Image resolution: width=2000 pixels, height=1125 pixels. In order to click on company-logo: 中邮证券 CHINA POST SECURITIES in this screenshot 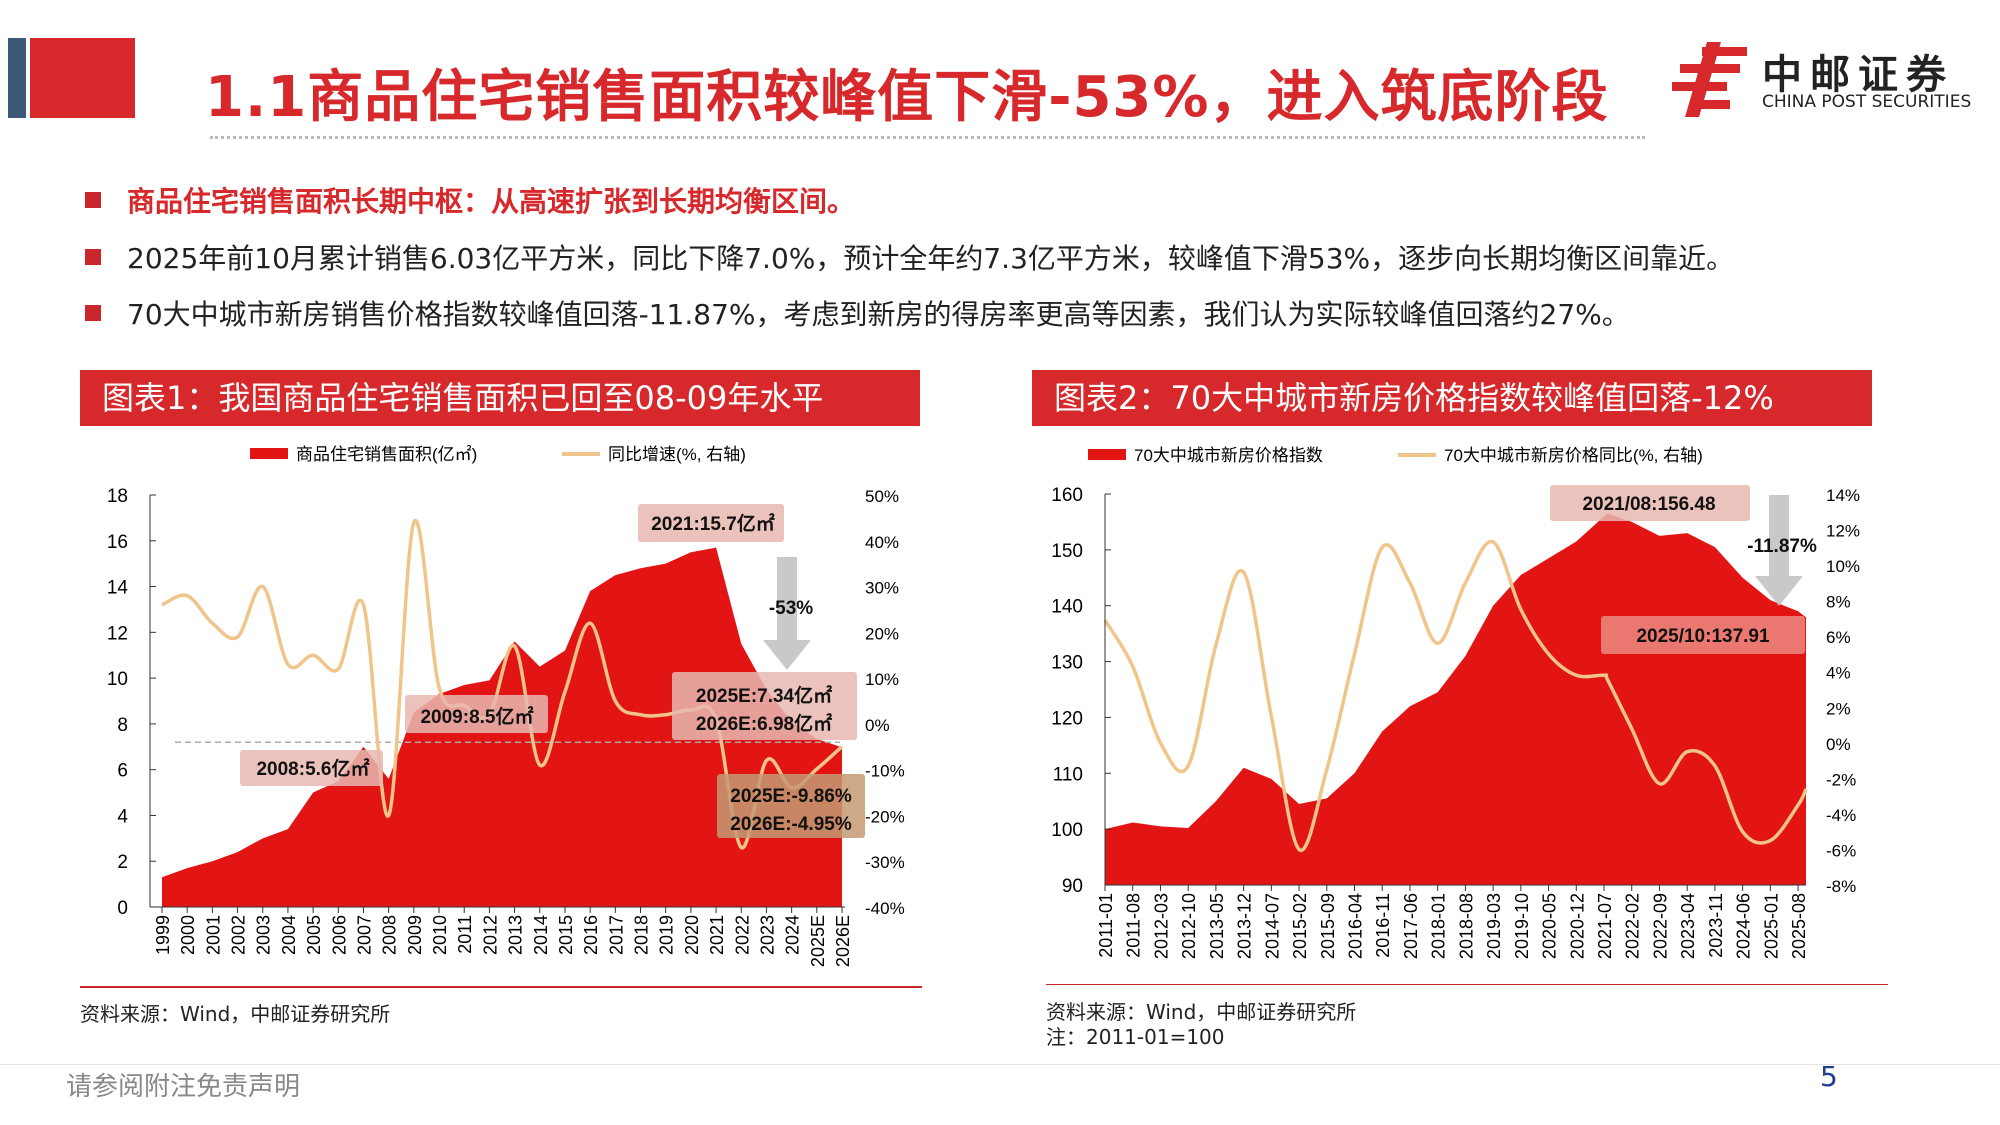, I will do `click(1822, 79)`.